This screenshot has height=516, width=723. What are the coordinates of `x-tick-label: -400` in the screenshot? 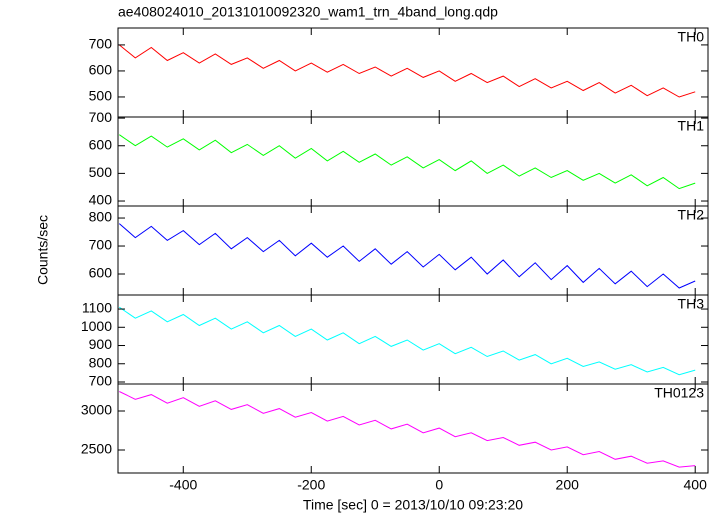 It's located at (183, 485).